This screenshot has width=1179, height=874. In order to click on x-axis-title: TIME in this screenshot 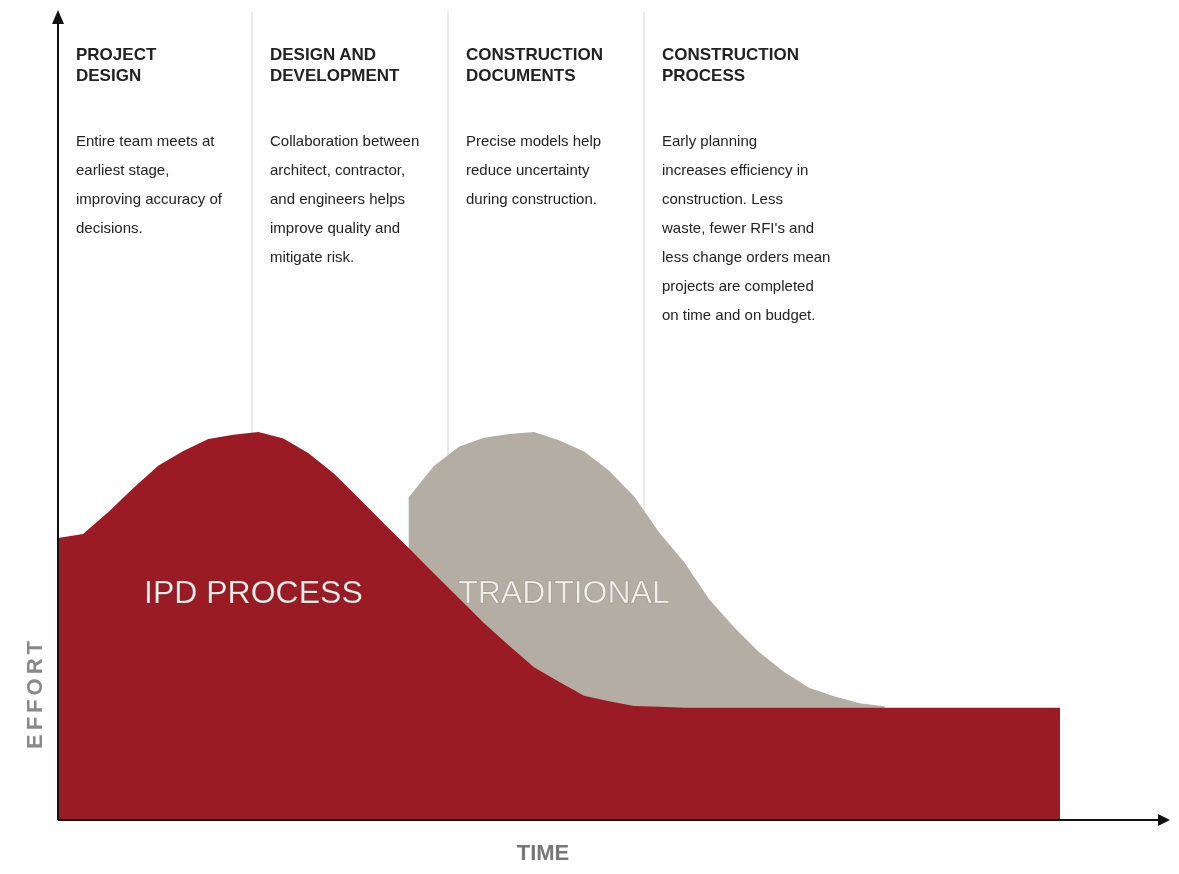, I will do `click(543, 852)`.